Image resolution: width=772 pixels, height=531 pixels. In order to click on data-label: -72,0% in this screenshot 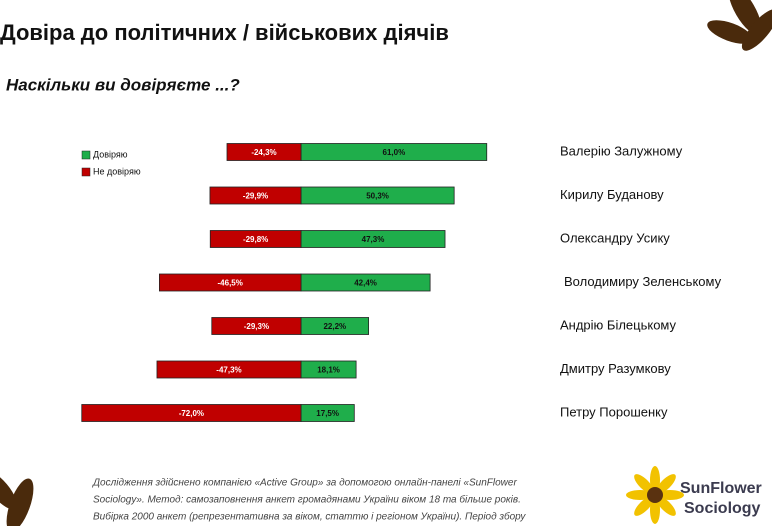, I will do `click(191, 413)`.